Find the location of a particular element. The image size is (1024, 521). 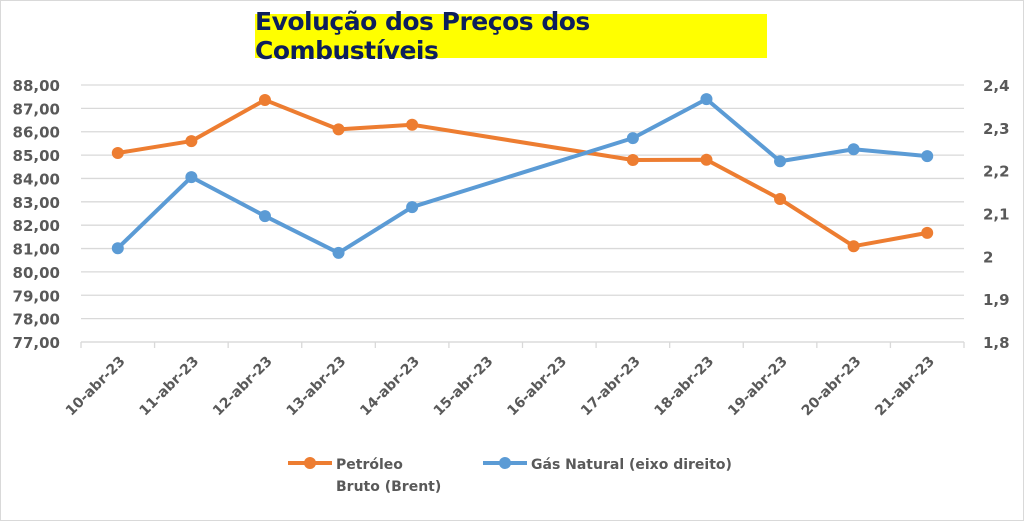

right-tick-label: 2,1 is located at coordinates (996, 215).